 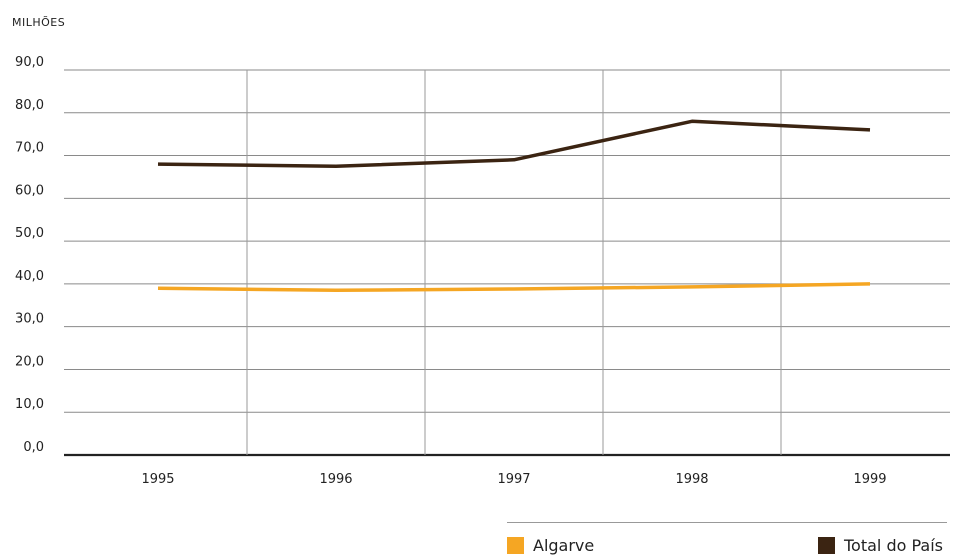 What do you see at coordinates (826, 545) in the screenshot?
I see `legend-swatch-total-do-pais` at bounding box center [826, 545].